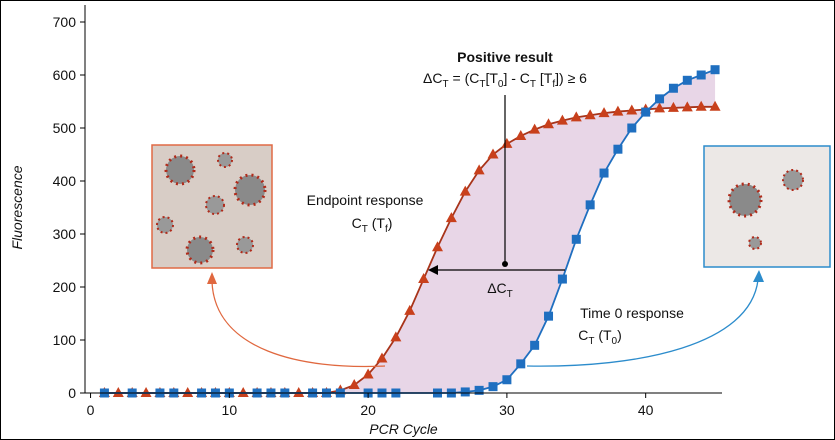 The width and height of the screenshot is (835, 440). What do you see at coordinates (507, 410) in the screenshot?
I see `x-tick-label: 30` at bounding box center [507, 410].